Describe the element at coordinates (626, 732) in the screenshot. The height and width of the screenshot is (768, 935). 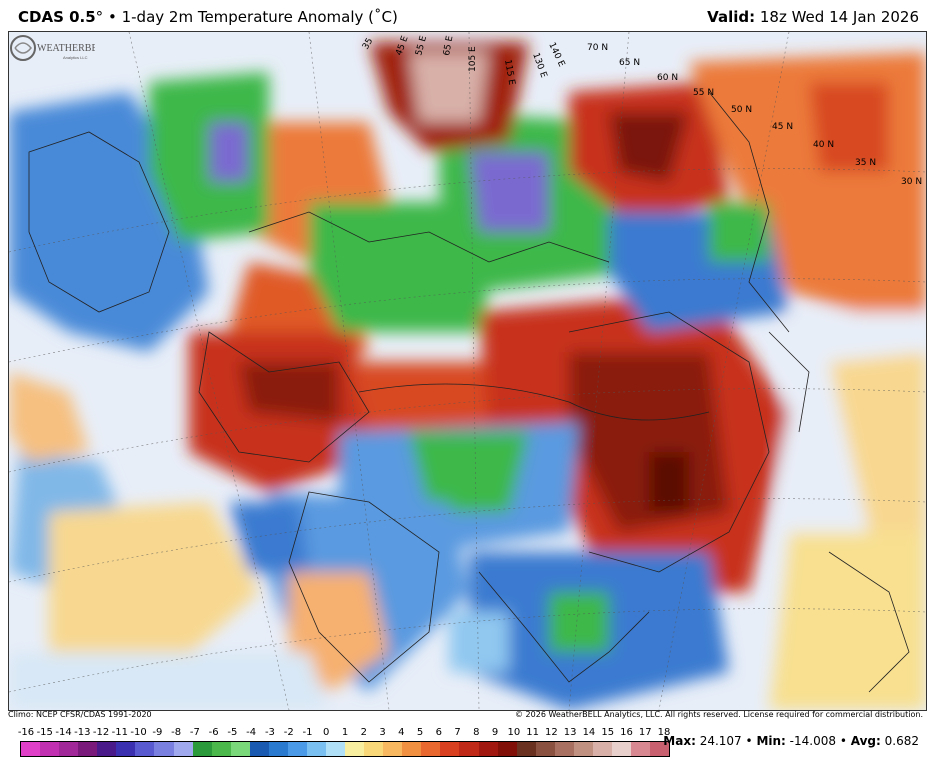
I see `legend-tick-label: 16` at that location.